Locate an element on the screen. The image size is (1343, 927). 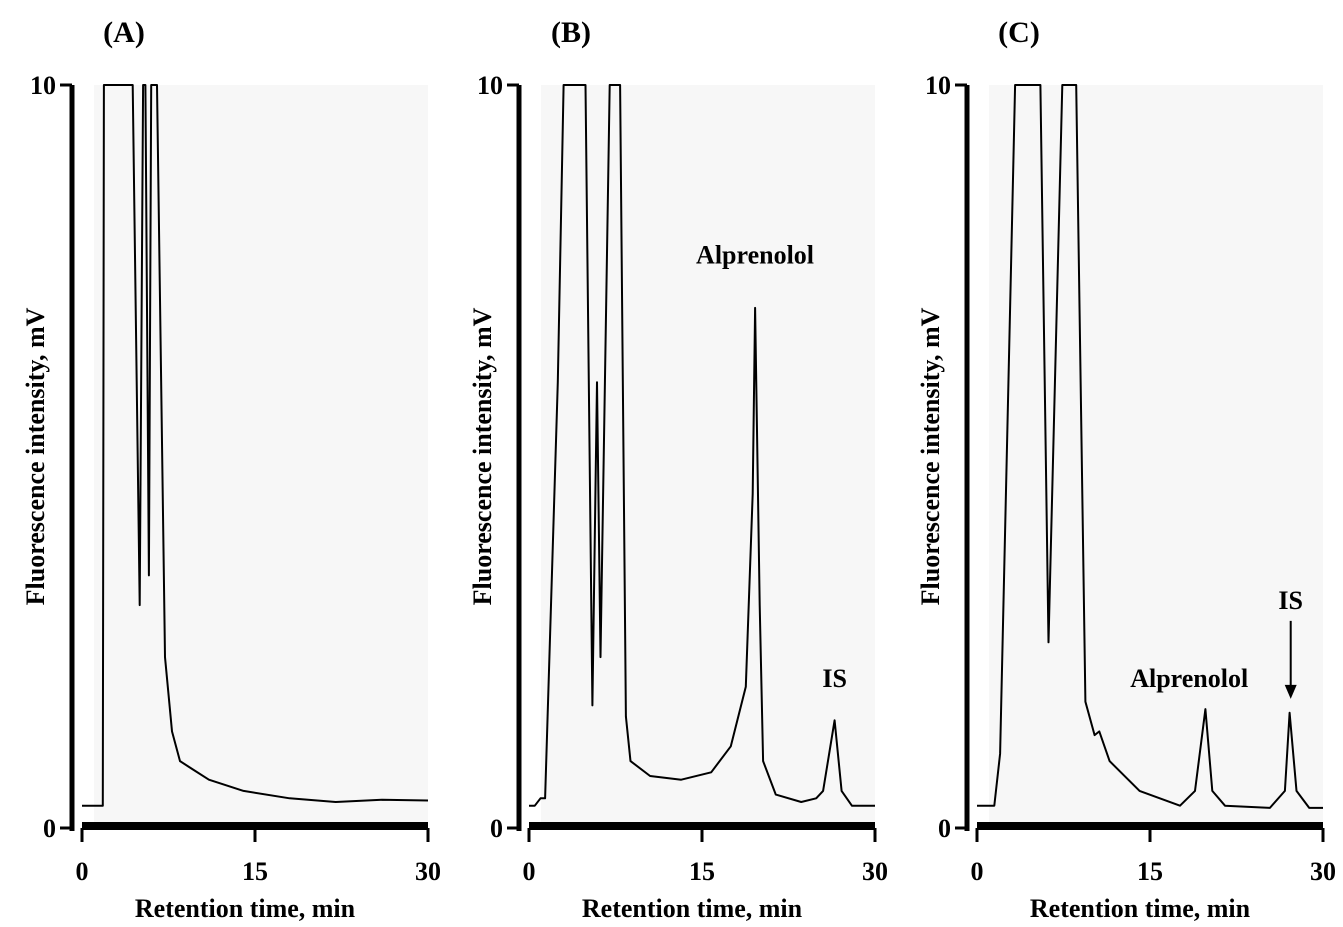
arrow-head is located at coordinates (1290, 691).